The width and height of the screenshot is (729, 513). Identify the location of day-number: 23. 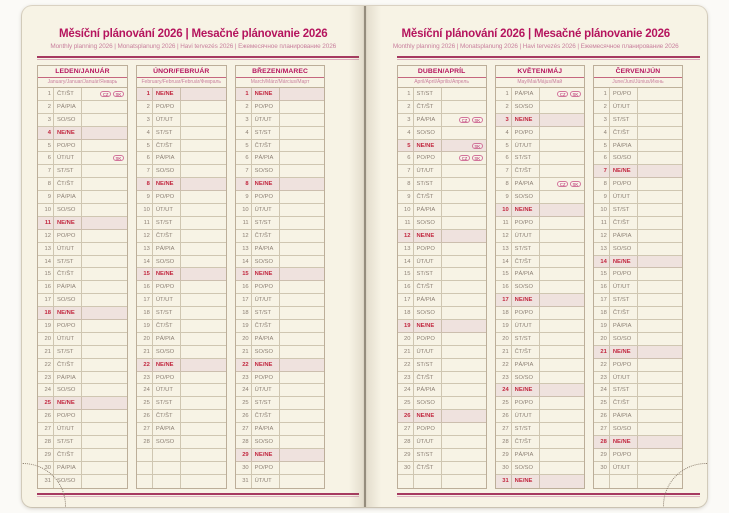
(505, 377).